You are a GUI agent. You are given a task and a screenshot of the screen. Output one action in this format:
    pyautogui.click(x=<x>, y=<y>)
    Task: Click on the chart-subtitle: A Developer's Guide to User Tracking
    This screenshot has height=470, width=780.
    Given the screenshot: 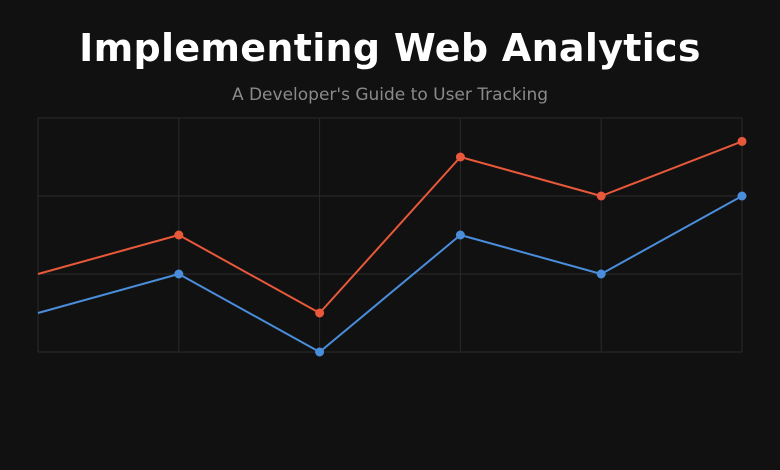 What is the action you would take?
    pyautogui.click(x=390, y=95)
    